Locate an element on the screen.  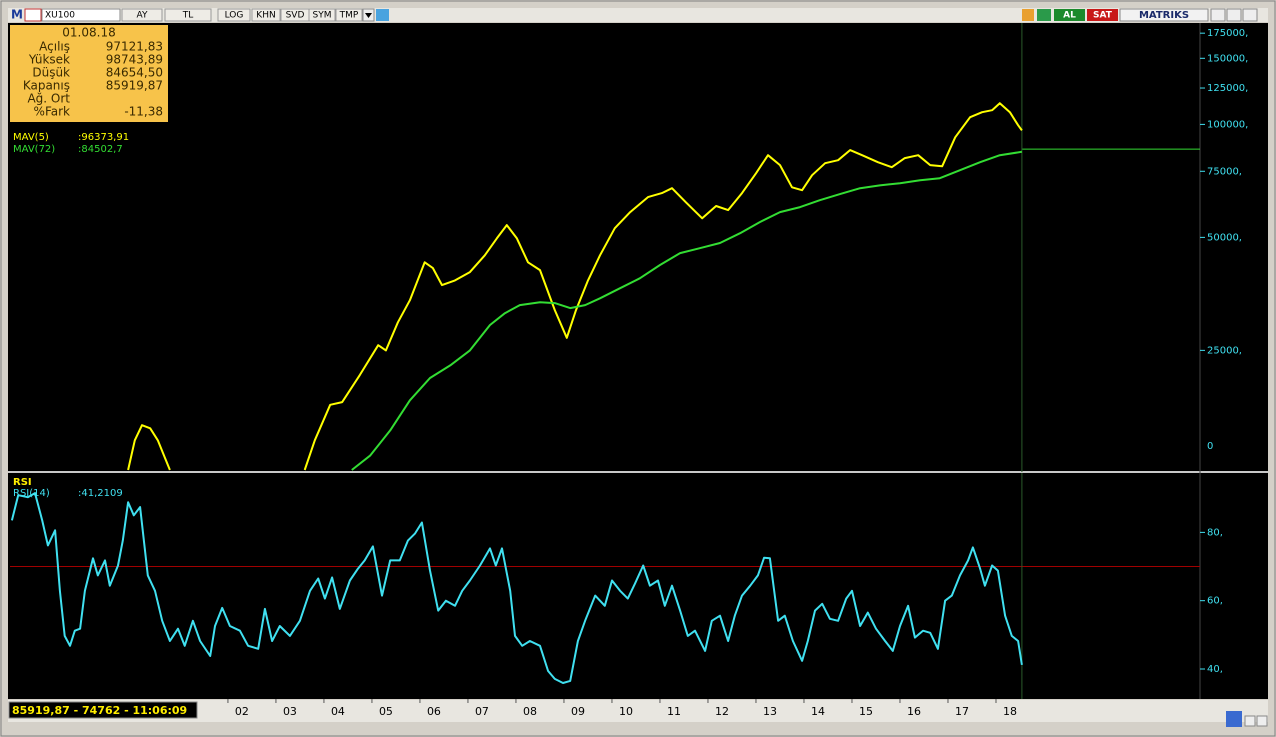
toolbar-button-label: TMP is located at coordinates (349, 16).